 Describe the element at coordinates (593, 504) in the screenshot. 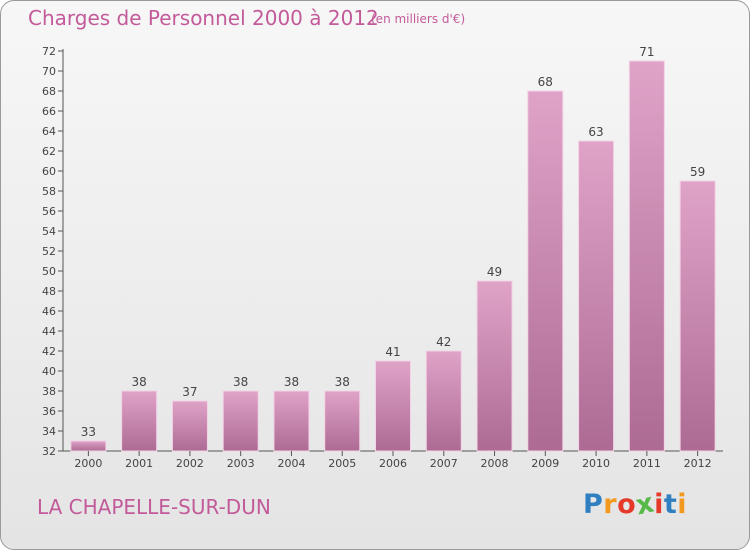

I see `logo-letter: P` at that location.